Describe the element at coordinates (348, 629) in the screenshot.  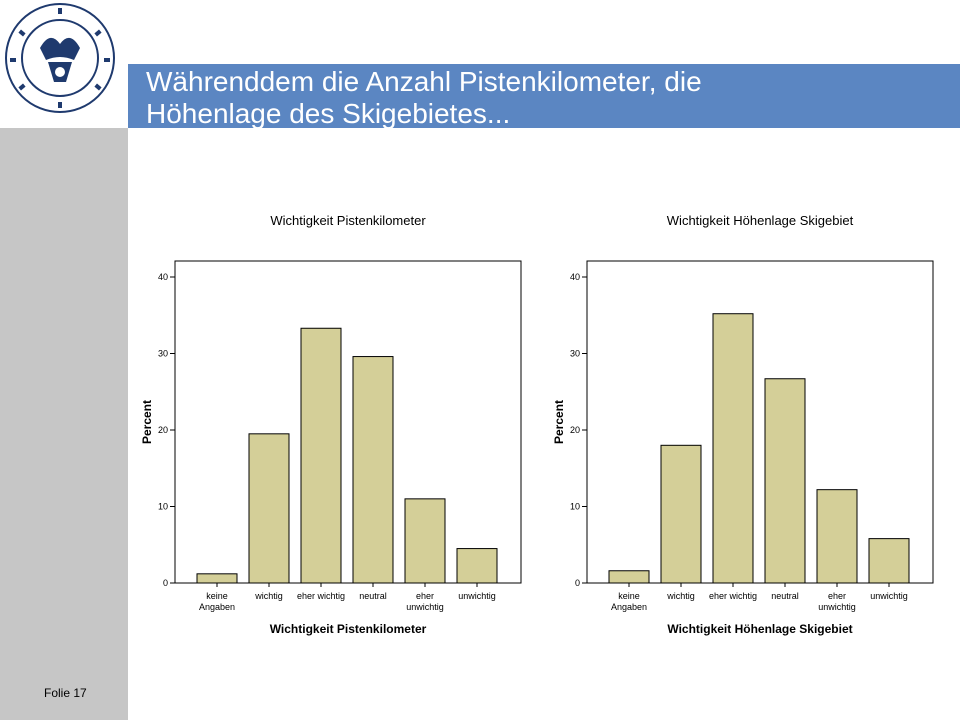
I see `x-axis-label: Wichtigkeit Pistenkilometer` at that location.